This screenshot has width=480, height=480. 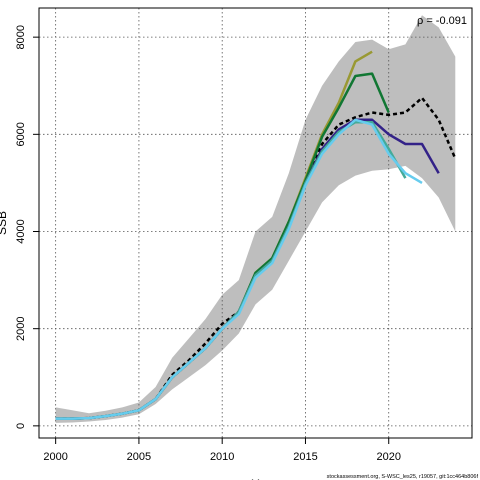 I want to click on x-tick-label: 2000, so click(x=55, y=457).